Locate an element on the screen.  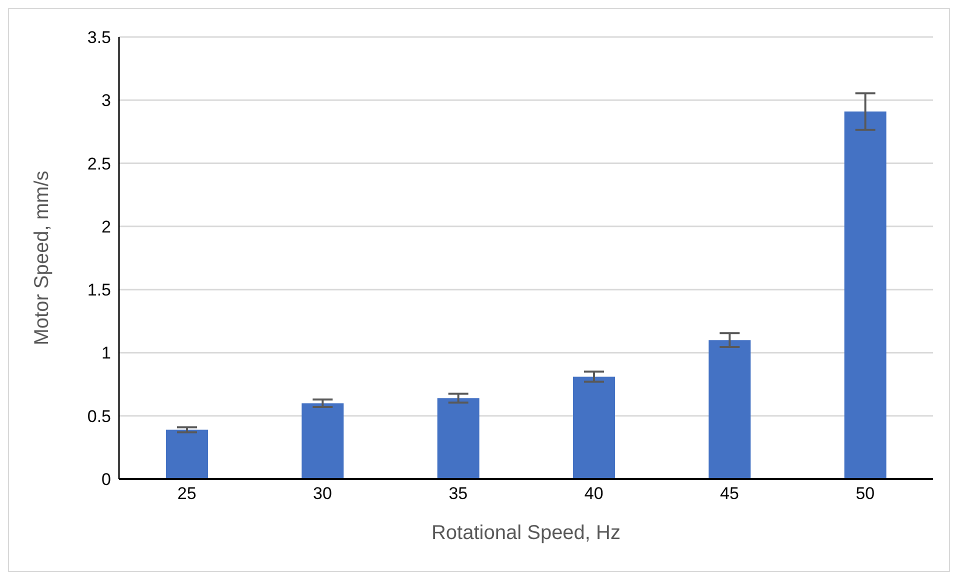
x-tick-label: 50 is located at coordinates (865, 494).